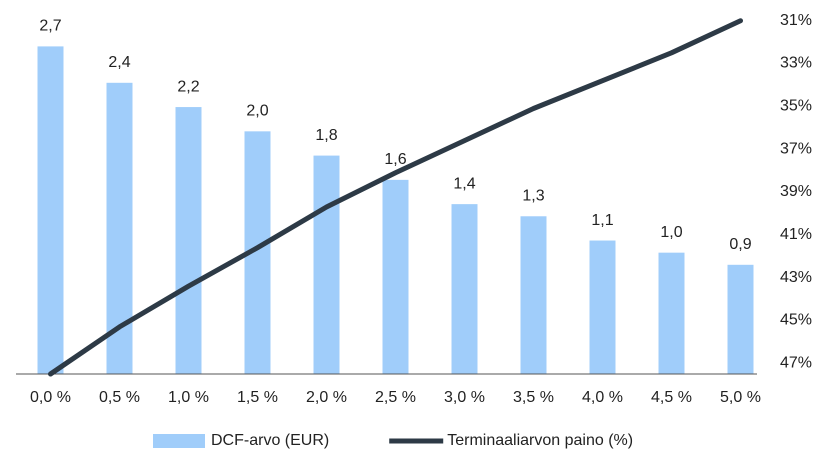 Image resolution: width=837 pixels, height=461 pixels. I want to click on x-tick-label: 2,5 %, so click(395, 397).